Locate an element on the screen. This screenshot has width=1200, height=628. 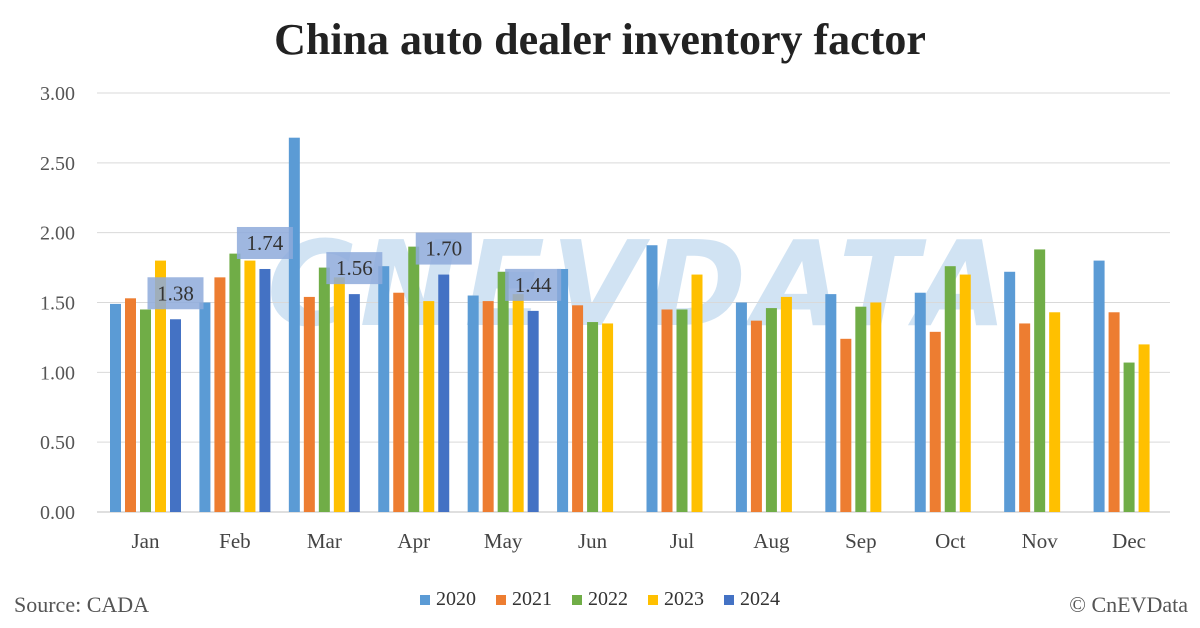
data-label: 1.56 is located at coordinates (354, 268).